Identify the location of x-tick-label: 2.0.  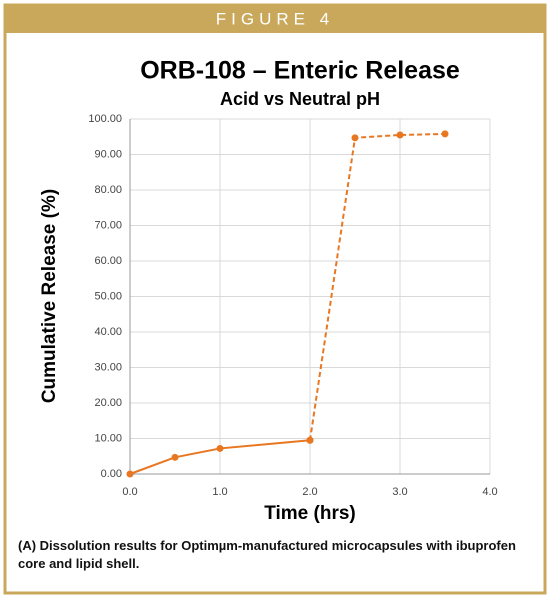
(309, 492).